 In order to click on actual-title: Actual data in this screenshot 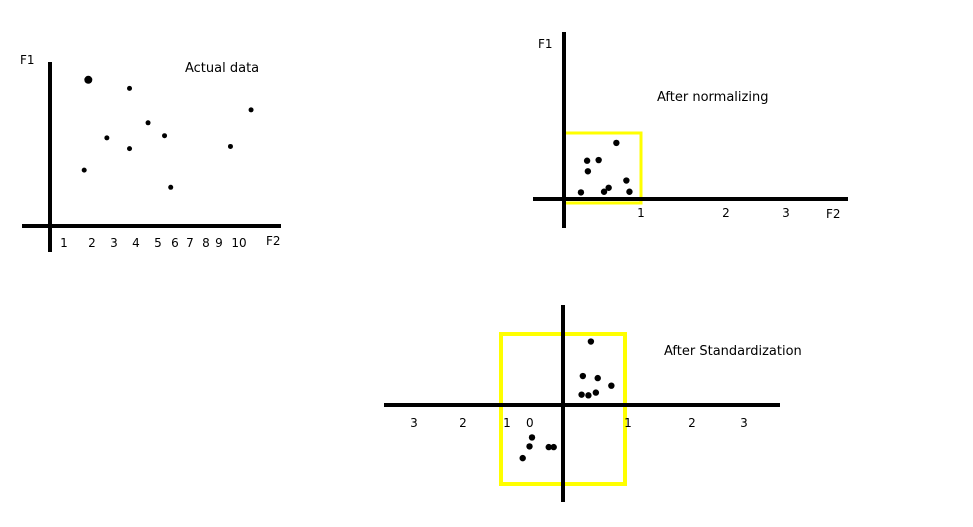, I will do `click(222, 68)`.